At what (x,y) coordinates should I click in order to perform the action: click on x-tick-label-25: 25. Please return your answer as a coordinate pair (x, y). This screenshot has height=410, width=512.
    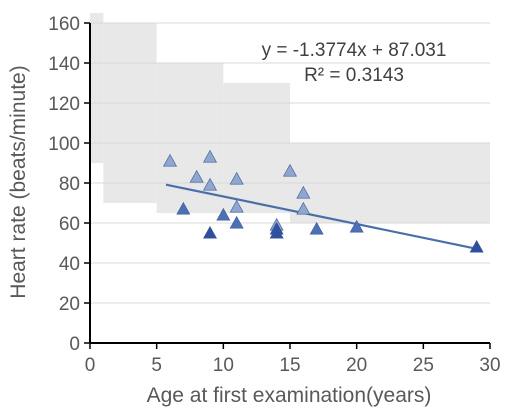
    Looking at the image, I should click on (423, 365).